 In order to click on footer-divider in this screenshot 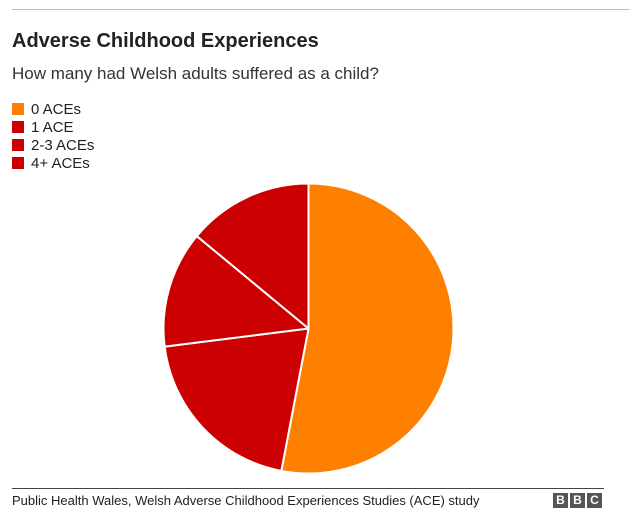, I will do `click(308, 488)`.